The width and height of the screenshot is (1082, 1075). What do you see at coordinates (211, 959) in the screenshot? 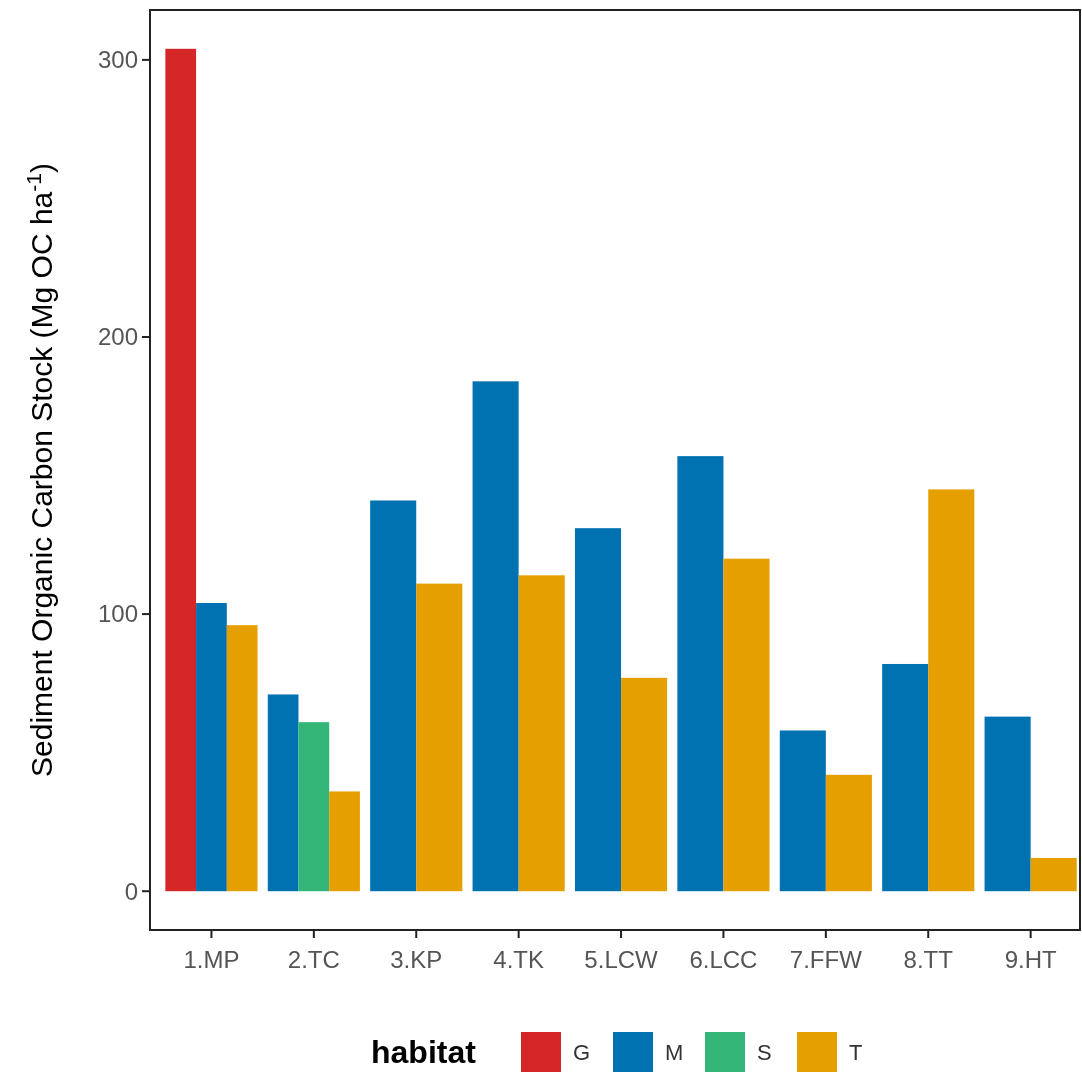
I see `x-tick-label: 1.MP` at bounding box center [211, 959].